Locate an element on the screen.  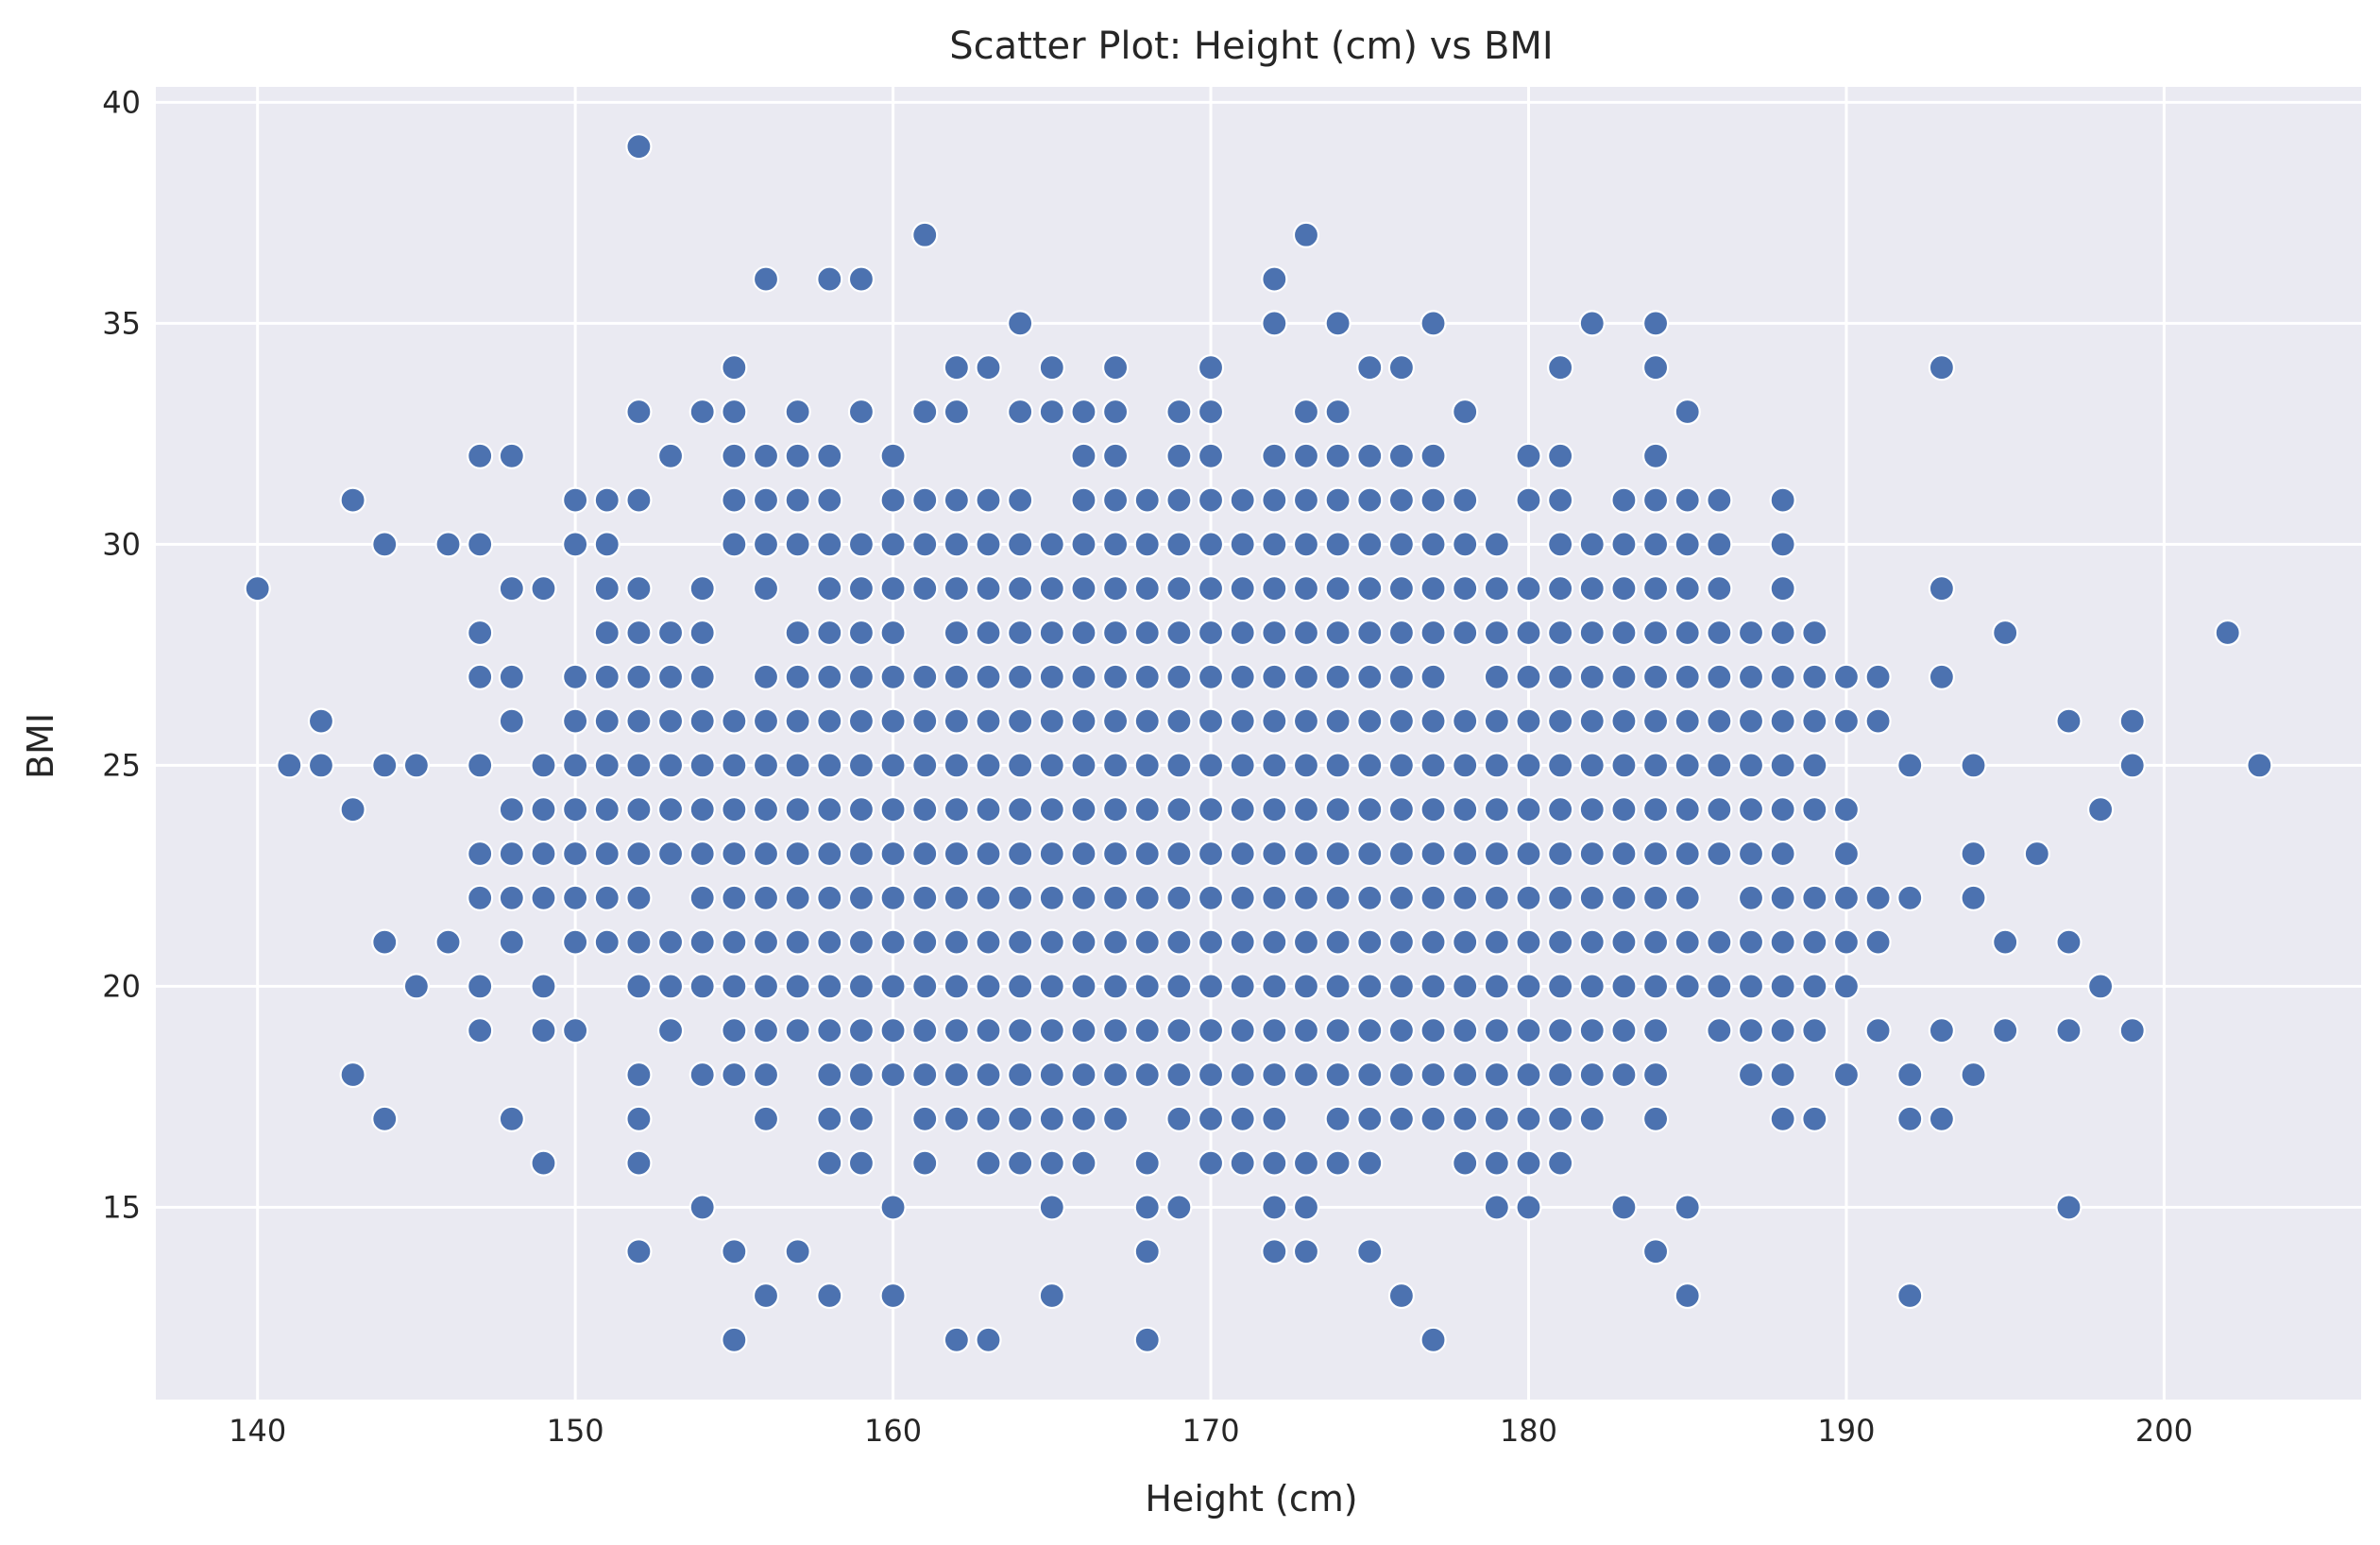
y-tick-label: 20 is located at coordinates (121, 986).